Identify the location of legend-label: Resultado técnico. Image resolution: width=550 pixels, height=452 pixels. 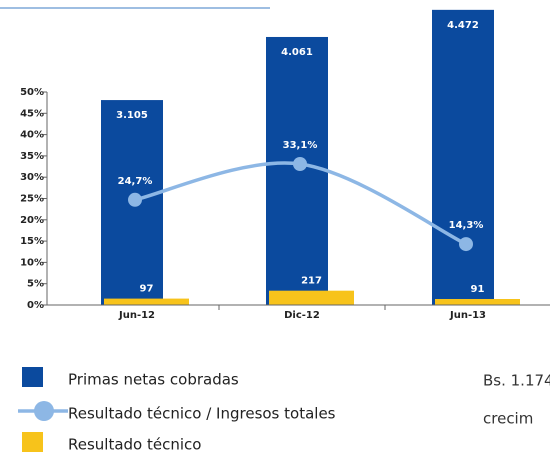
(134, 444).